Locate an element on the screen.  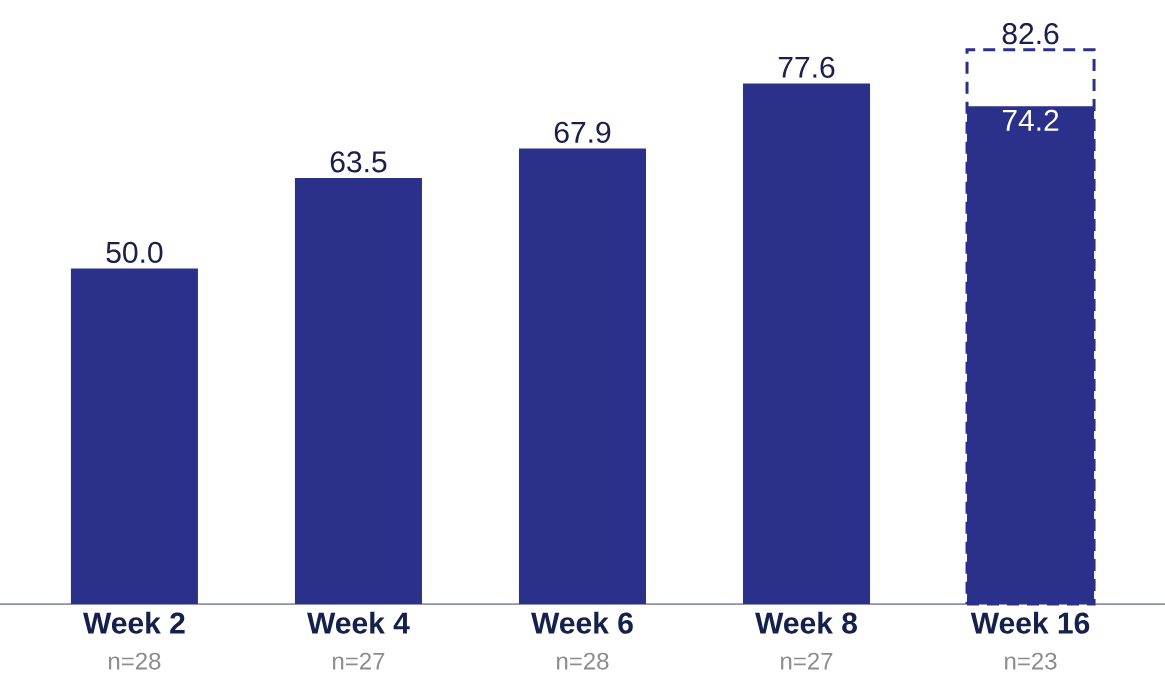
text: n=23 is located at coordinates (1031, 661).